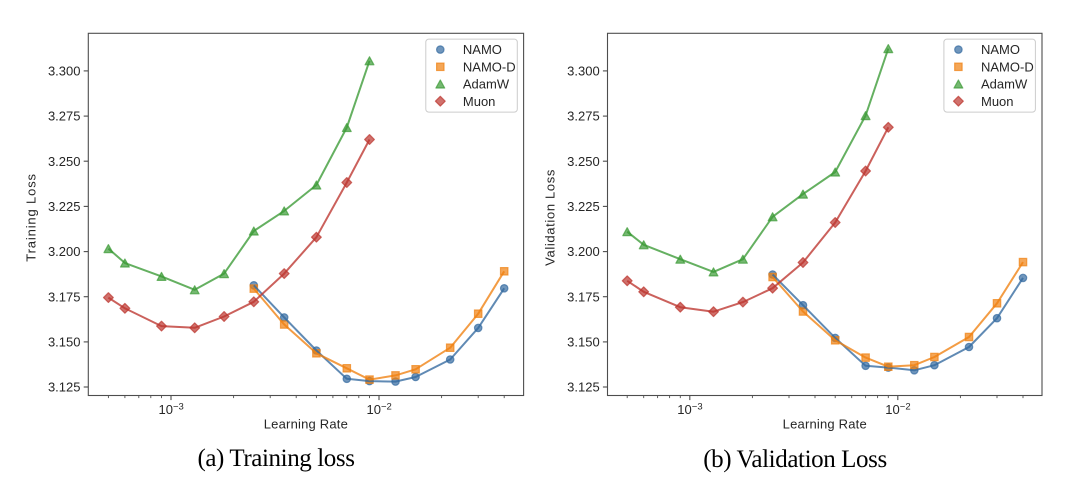 The width and height of the screenshot is (1080, 500). I want to click on svg-text: (b) Validation Loss, so click(795, 459).